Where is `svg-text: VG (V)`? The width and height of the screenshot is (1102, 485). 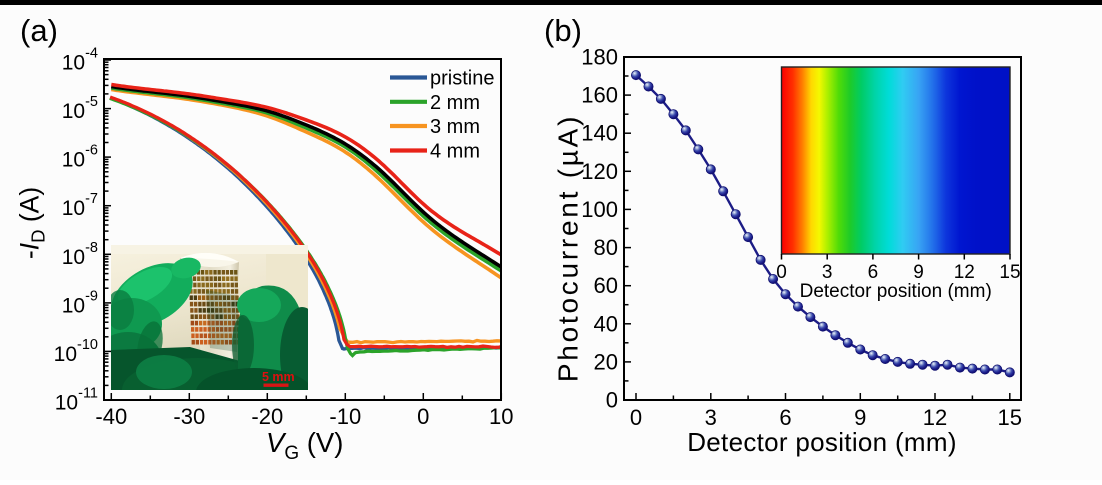 svg-text: VG (V) is located at coordinates (304, 445).